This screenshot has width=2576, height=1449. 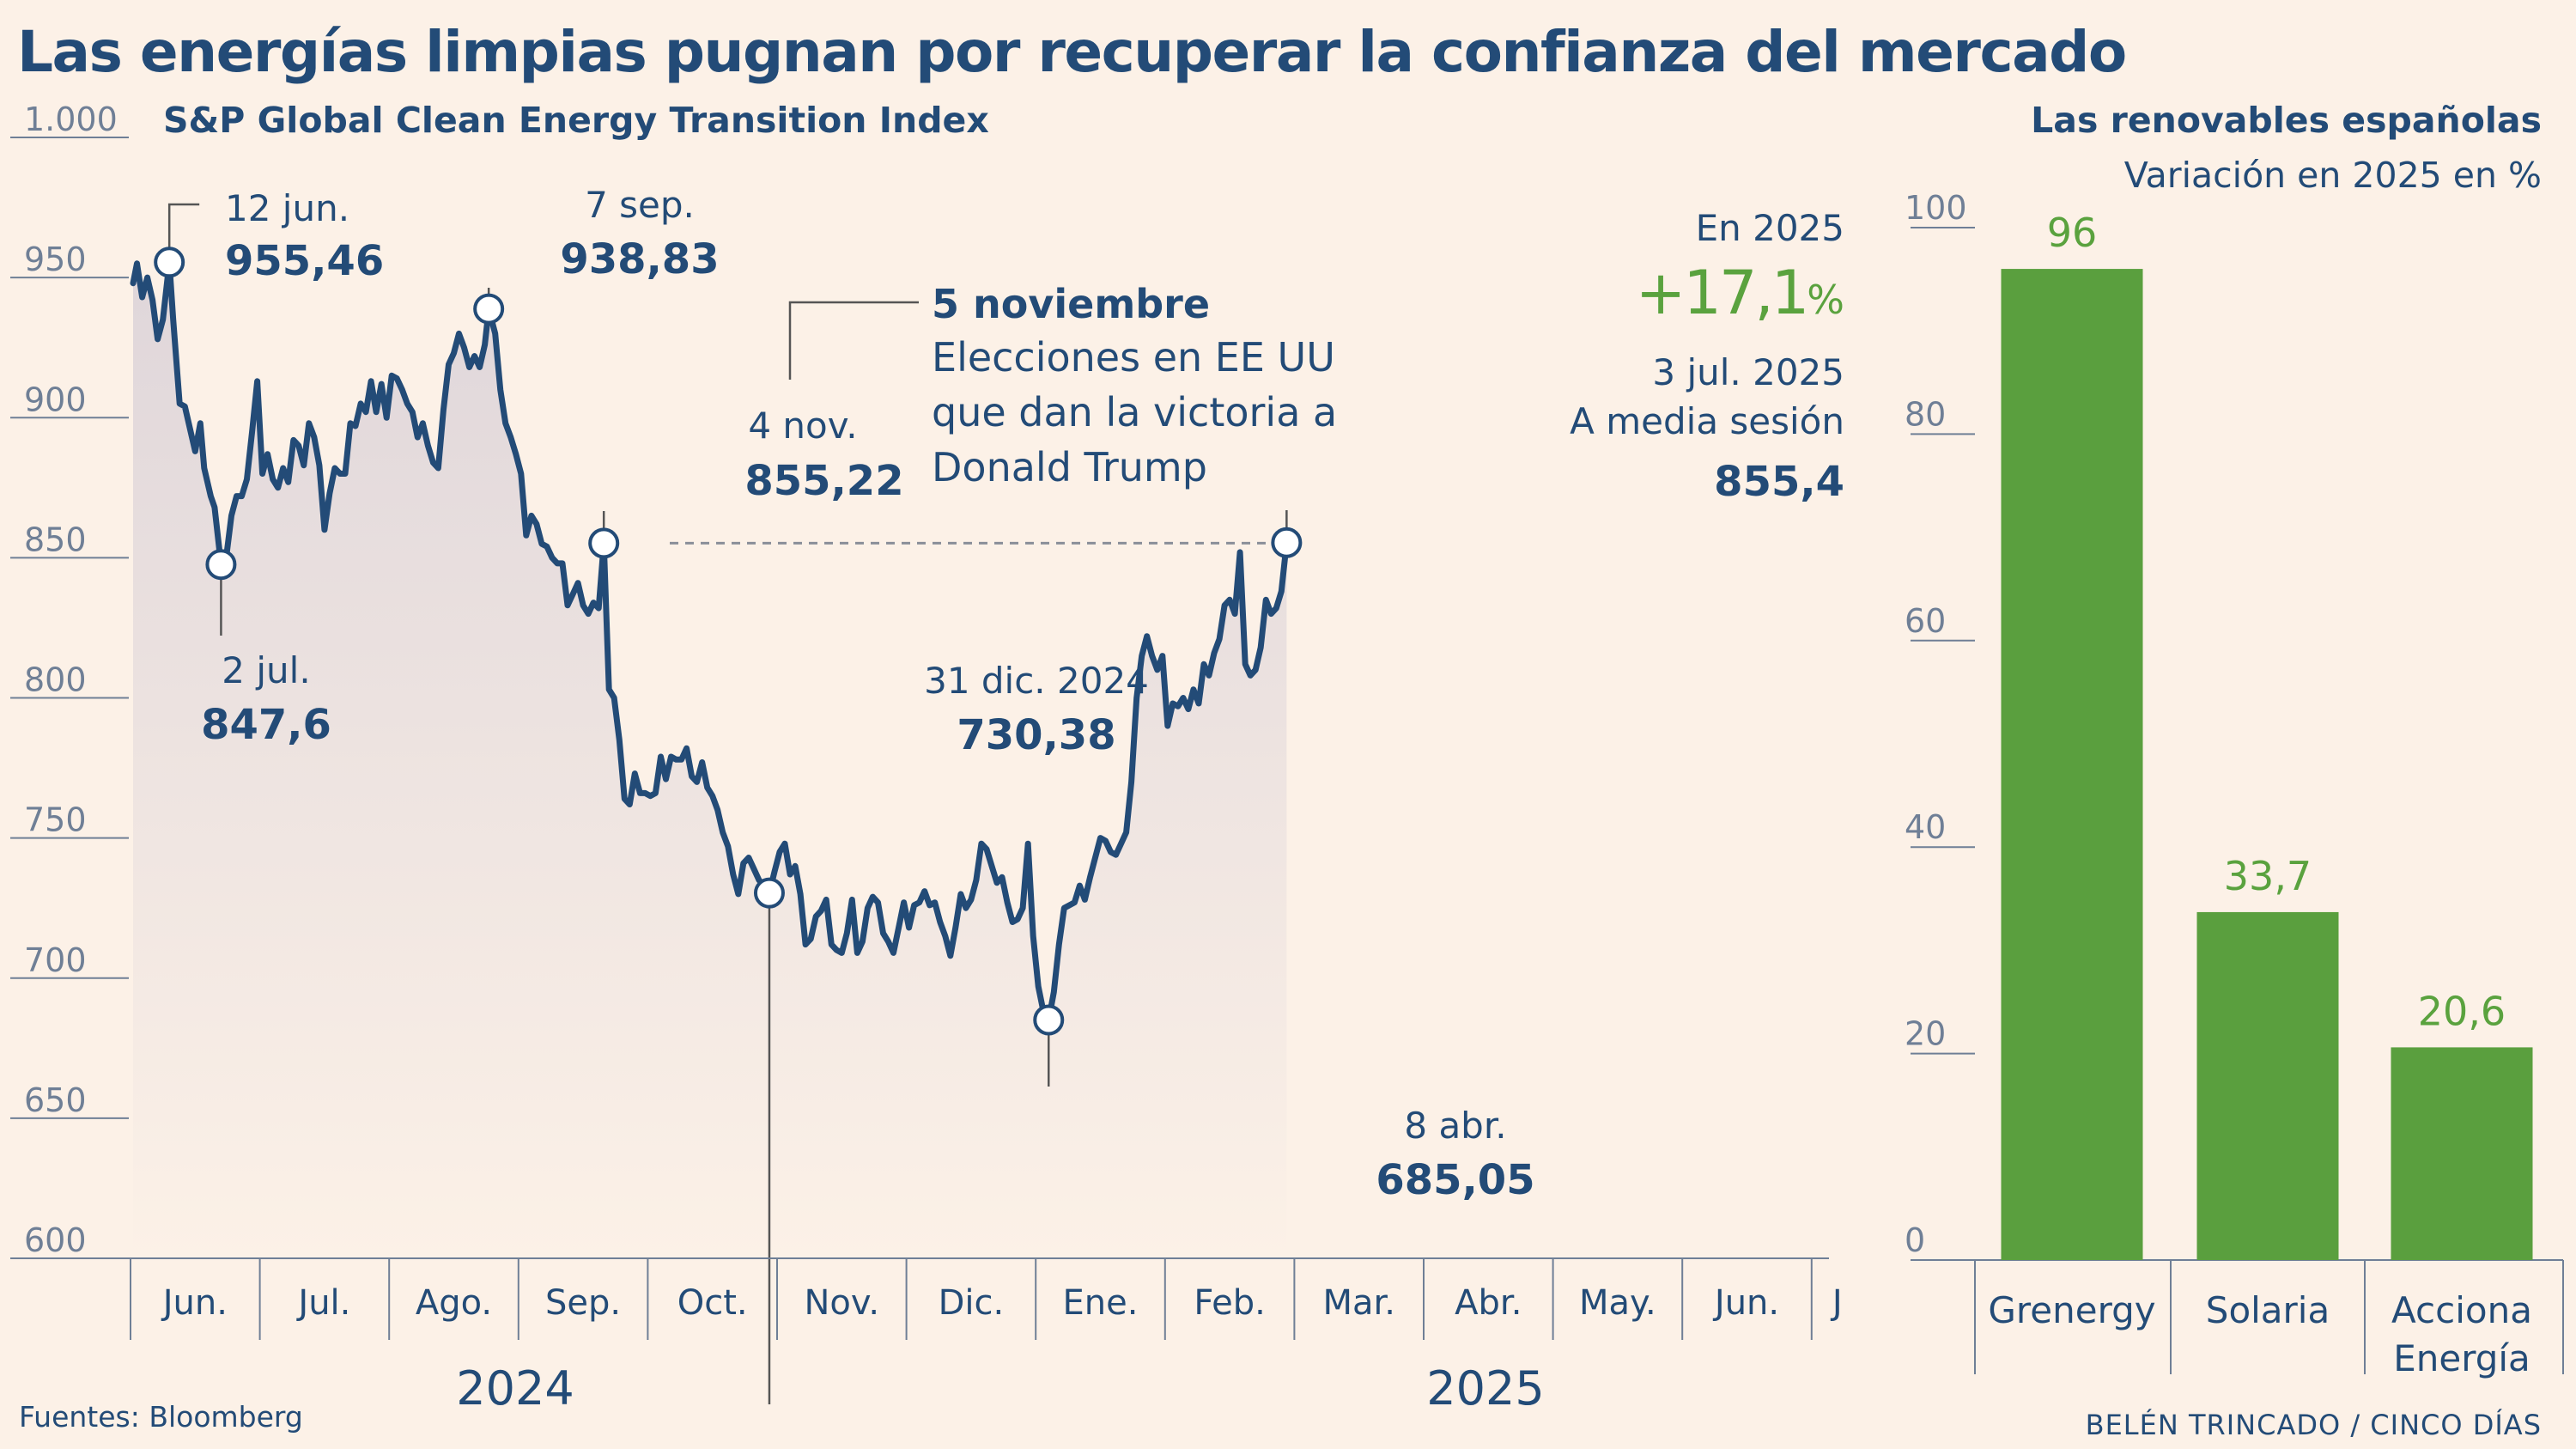 What do you see at coordinates (1134, 412) in the screenshot?
I see `event-line: que dan la victoria a` at bounding box center [1134, 412].